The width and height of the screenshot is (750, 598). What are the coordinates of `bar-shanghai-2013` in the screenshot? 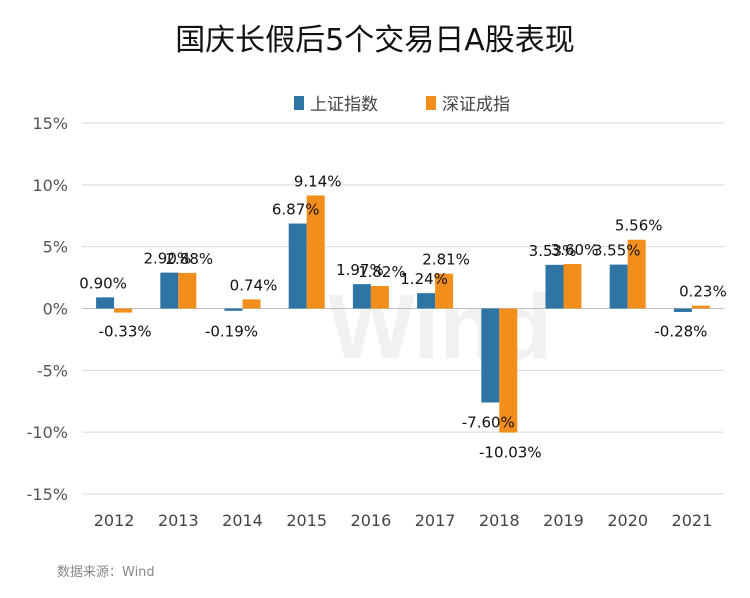 It's located at (169, 290).